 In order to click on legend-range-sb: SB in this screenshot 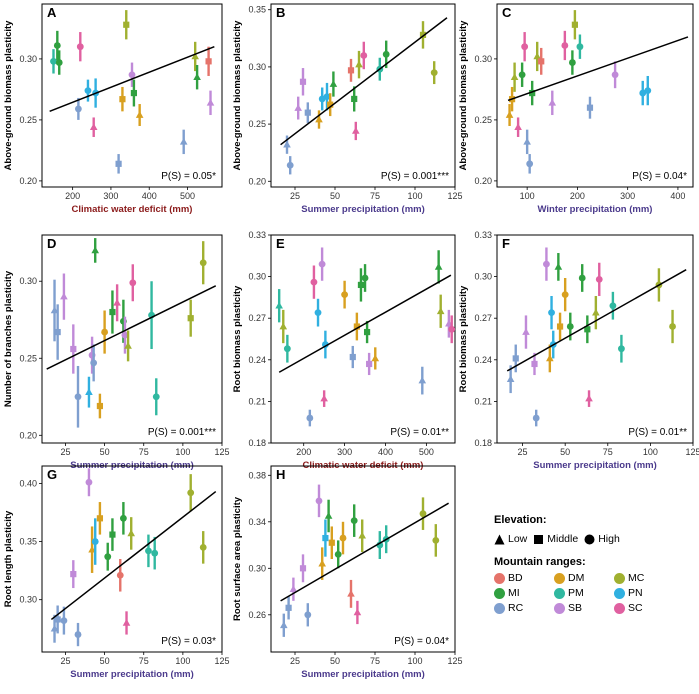, I will do `click(581, 608)`.